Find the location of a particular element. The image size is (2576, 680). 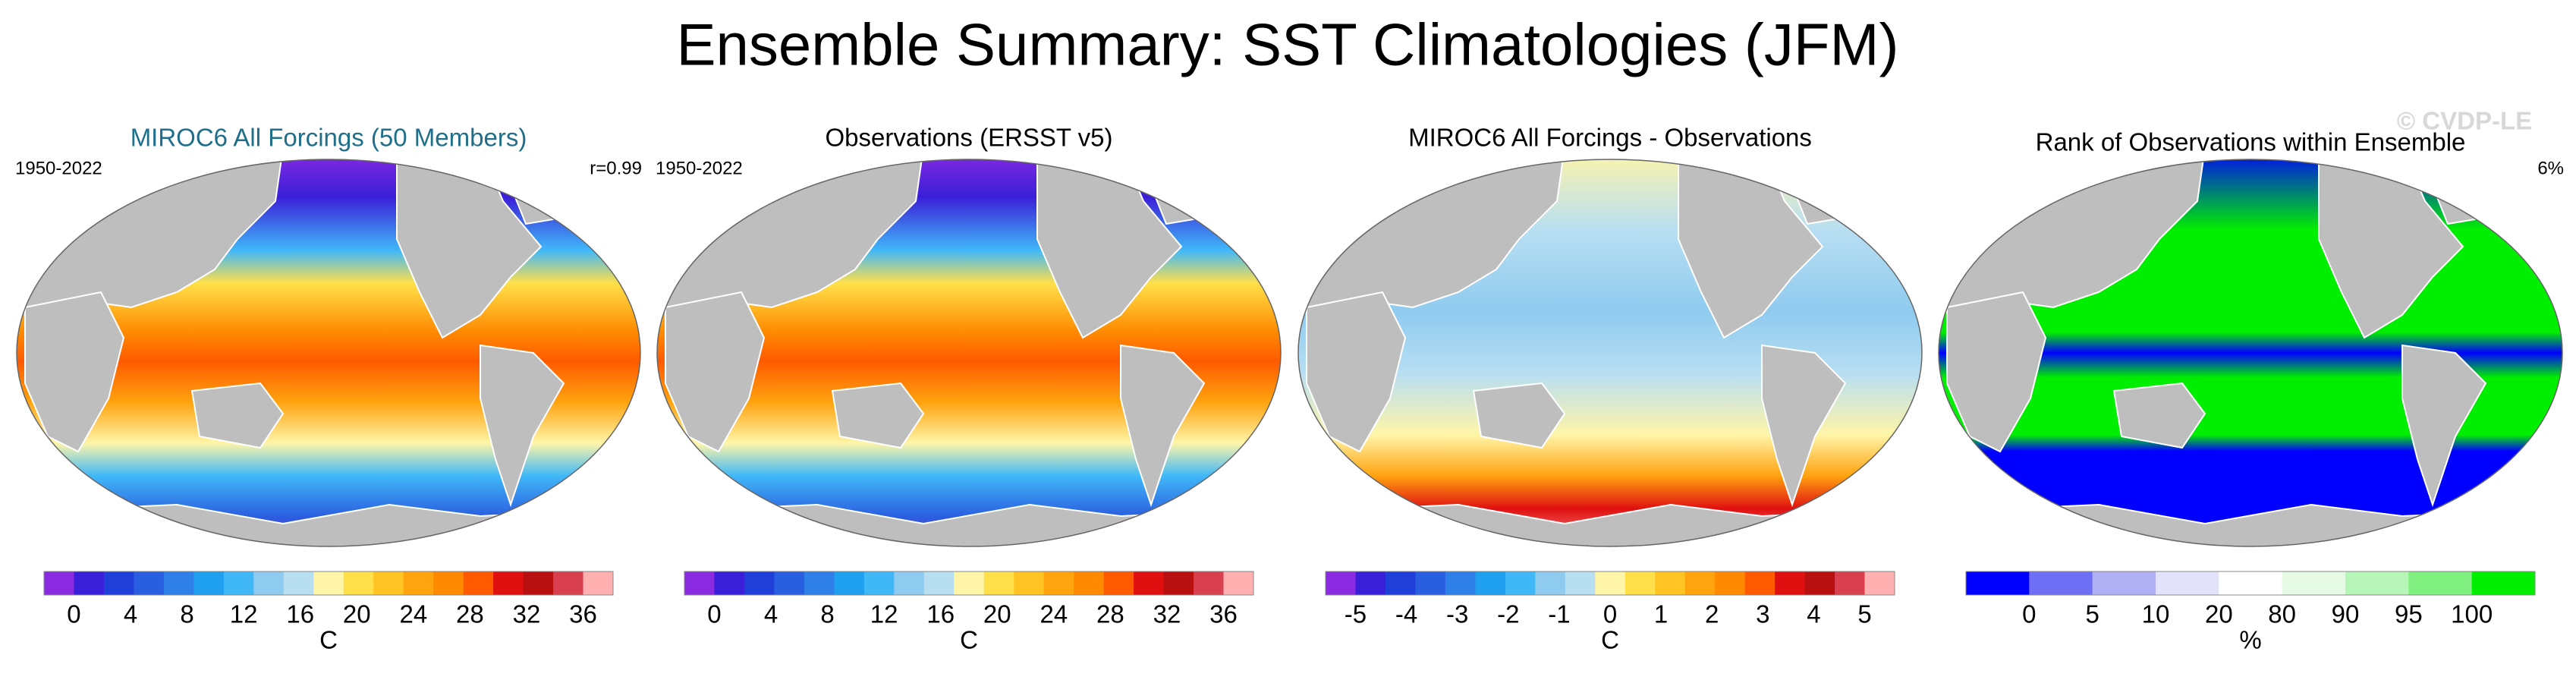

colorbar-tick-label: -5 is located at coordinates (1356, 614).